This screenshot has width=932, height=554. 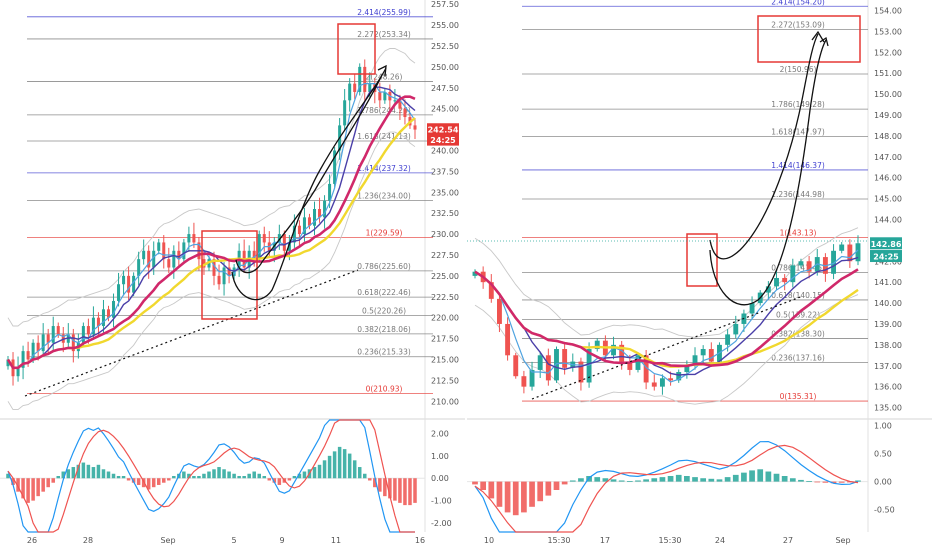 What do you see at coordinates (445, 297) in the screenshot?
I see `left-y-tick-label: 222.50` at bounding box center [445, 297].